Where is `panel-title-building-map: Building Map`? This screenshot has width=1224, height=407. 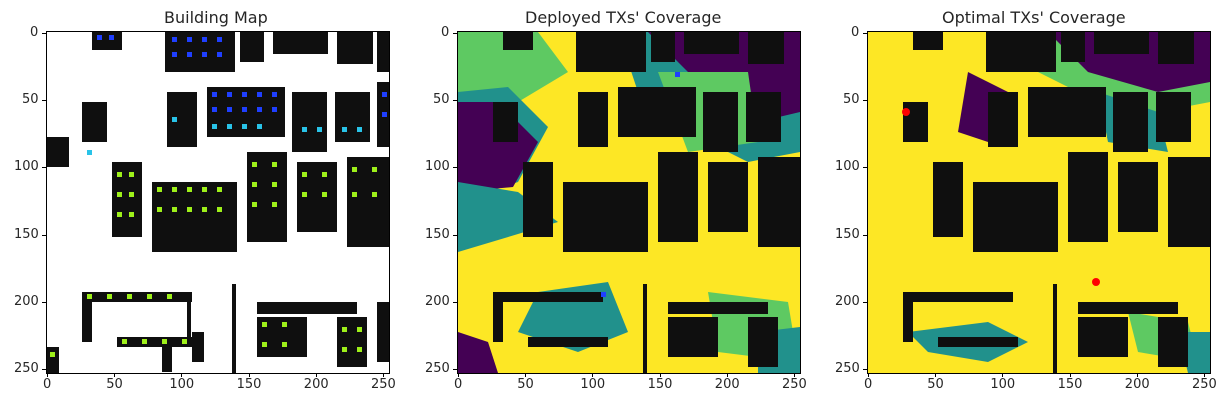 panel-title-building-map: Building Map is located at coordinates (216, 17).